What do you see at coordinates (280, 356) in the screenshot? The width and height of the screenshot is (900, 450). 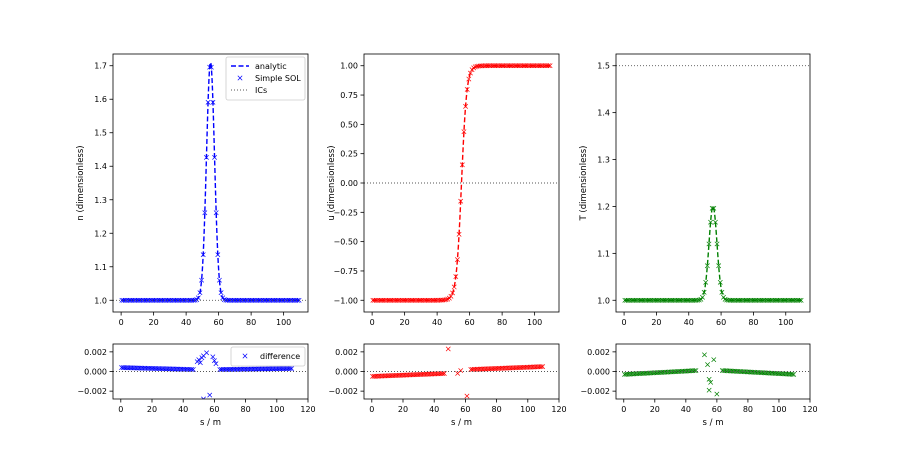 I see `legend-label: difference` at bounding box center [280, 356].